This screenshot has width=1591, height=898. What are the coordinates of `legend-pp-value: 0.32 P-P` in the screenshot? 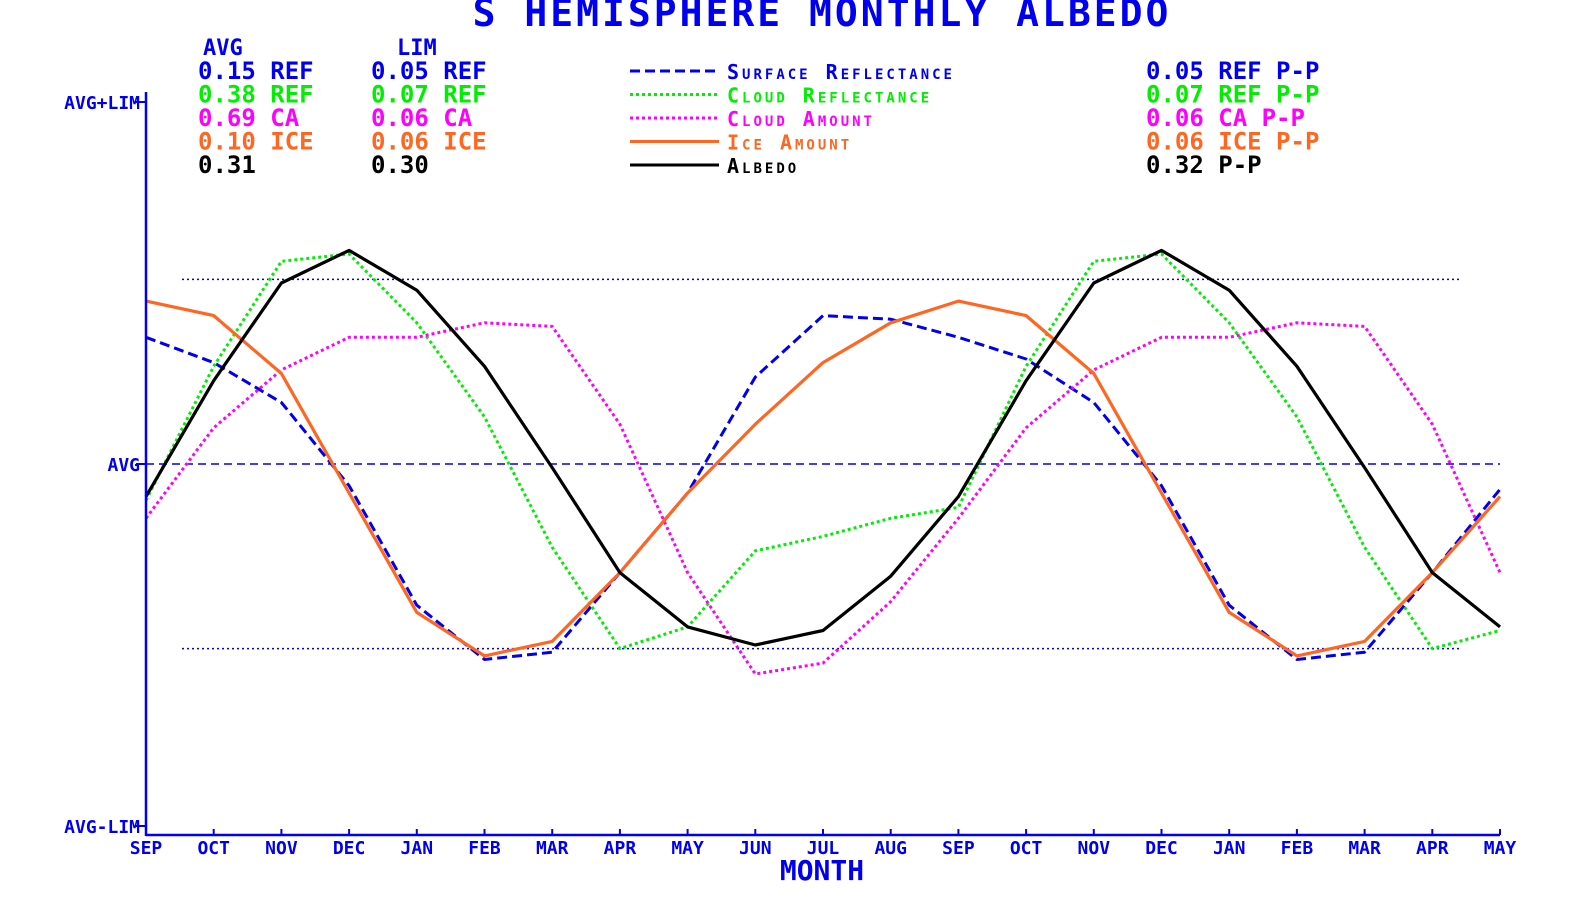 It's located at (1204, 165).